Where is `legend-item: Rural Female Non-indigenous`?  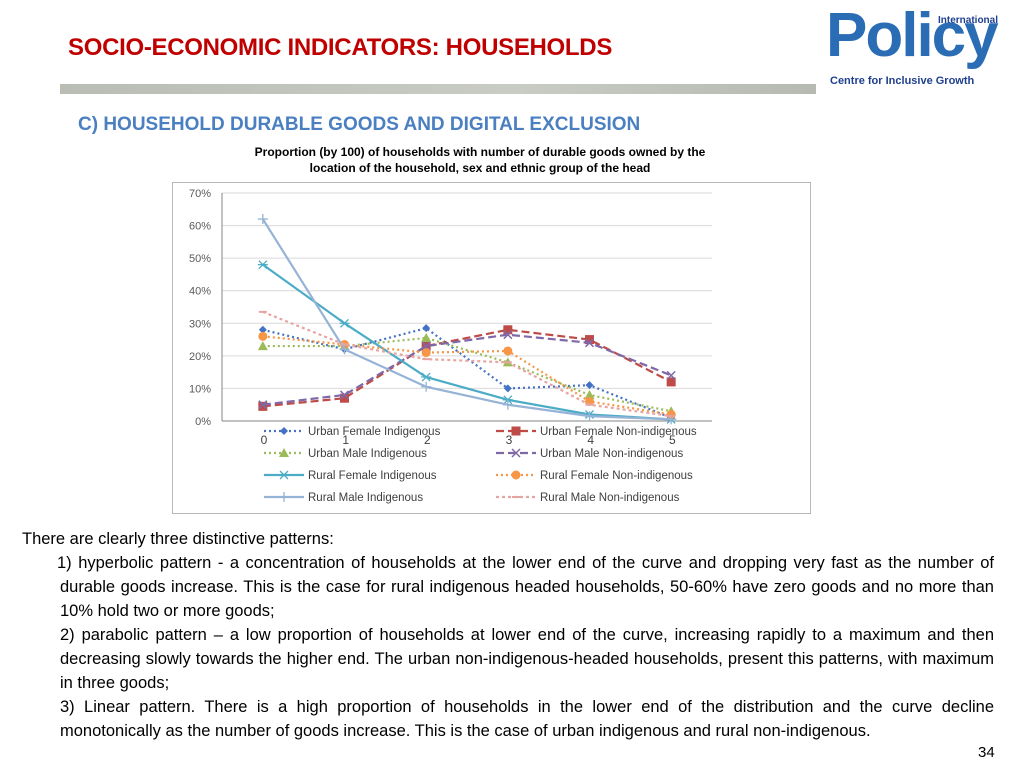 legend-item: Rural Female Non-indigenous is located at coordinates (594, 476).